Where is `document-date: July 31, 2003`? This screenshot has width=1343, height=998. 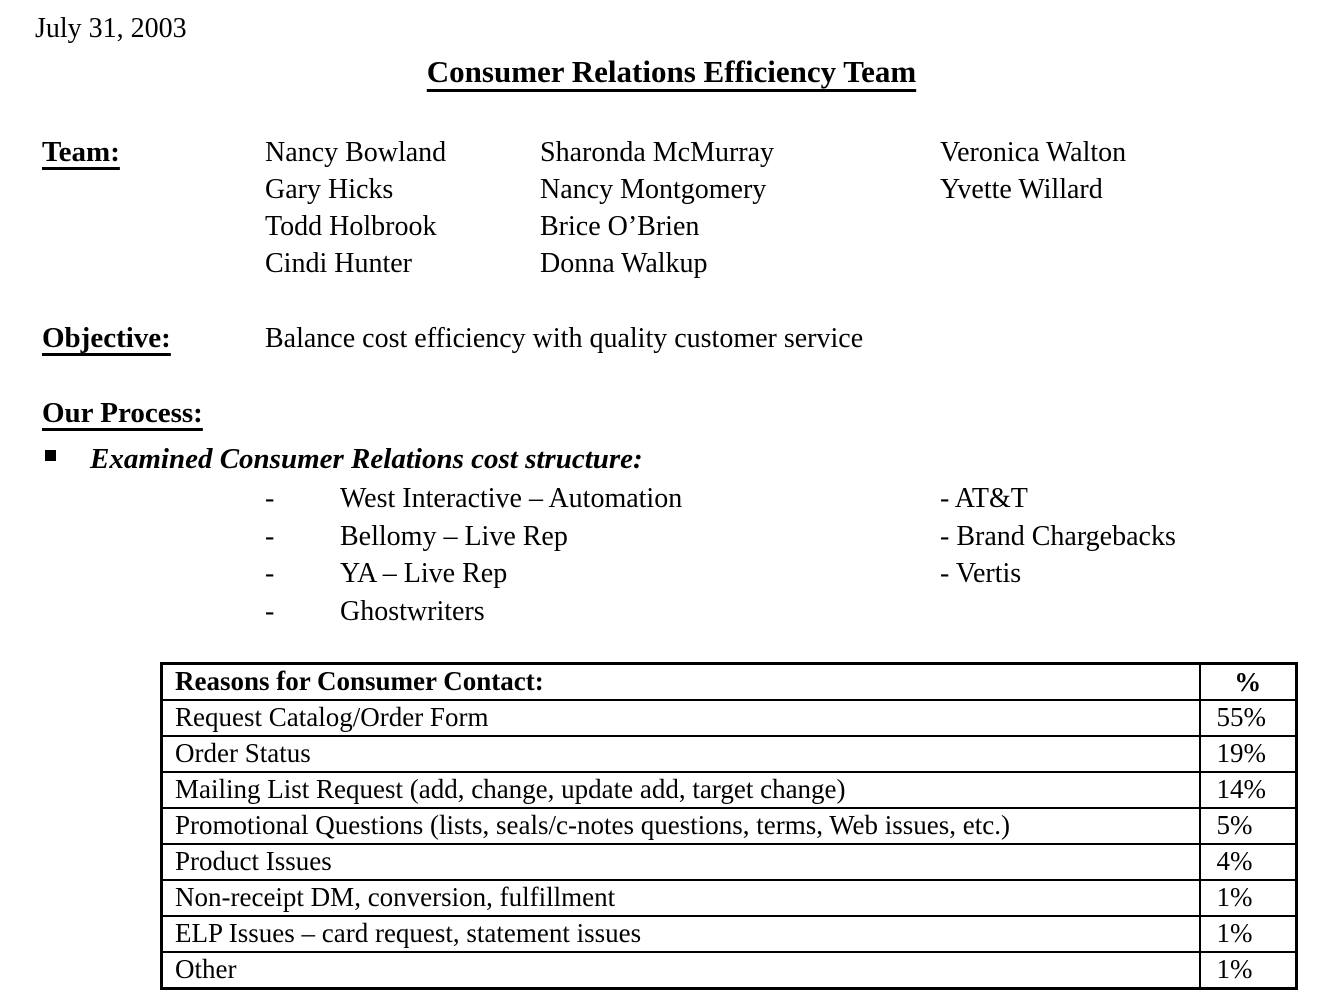 document-date: July 31, 2003 is located at coordinates (111, 28).